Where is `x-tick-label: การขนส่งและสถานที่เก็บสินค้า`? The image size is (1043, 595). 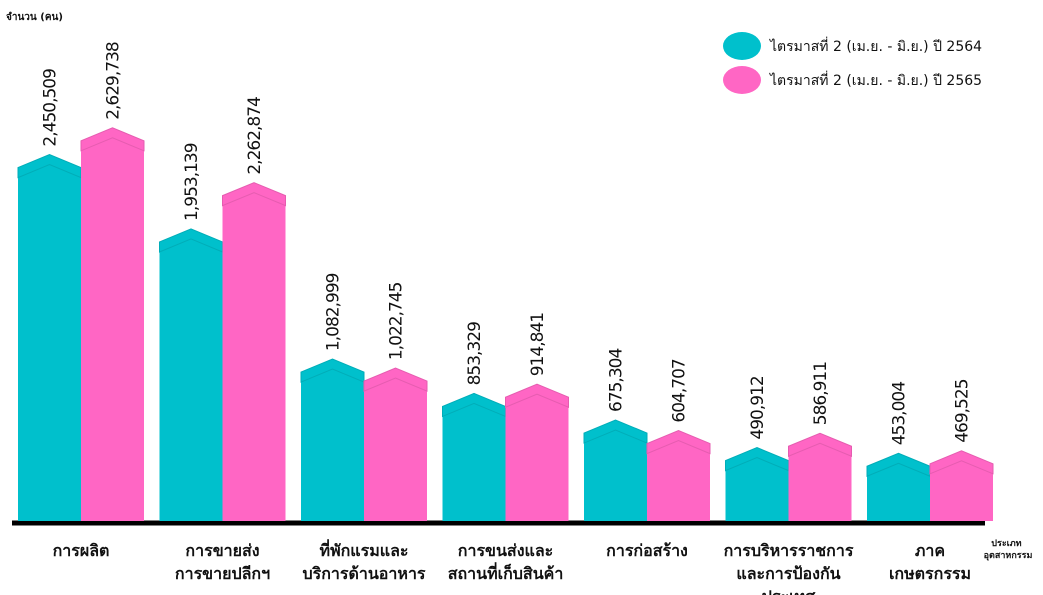 x-tick-label: การขนส่งและสถานที่เก็บสินค้า is located at coordinates (506, 562).